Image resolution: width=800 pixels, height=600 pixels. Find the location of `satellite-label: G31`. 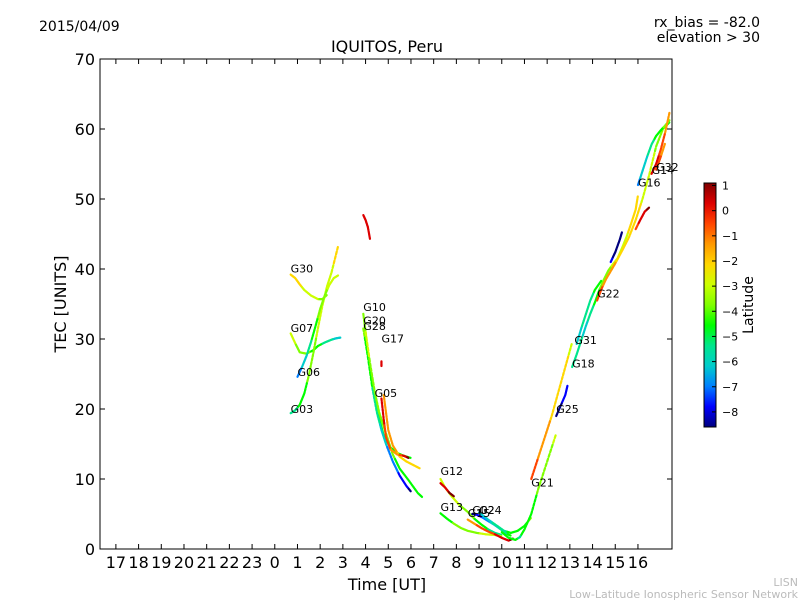

satellite-label: G31 is located at coordinates (585, 340).